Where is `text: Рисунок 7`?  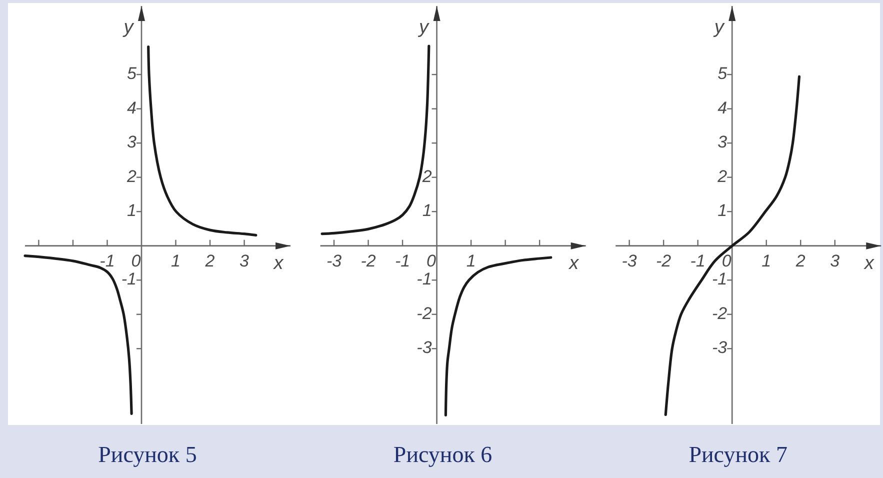 text: Рисунок 7 is located at coordinates (738, 454).